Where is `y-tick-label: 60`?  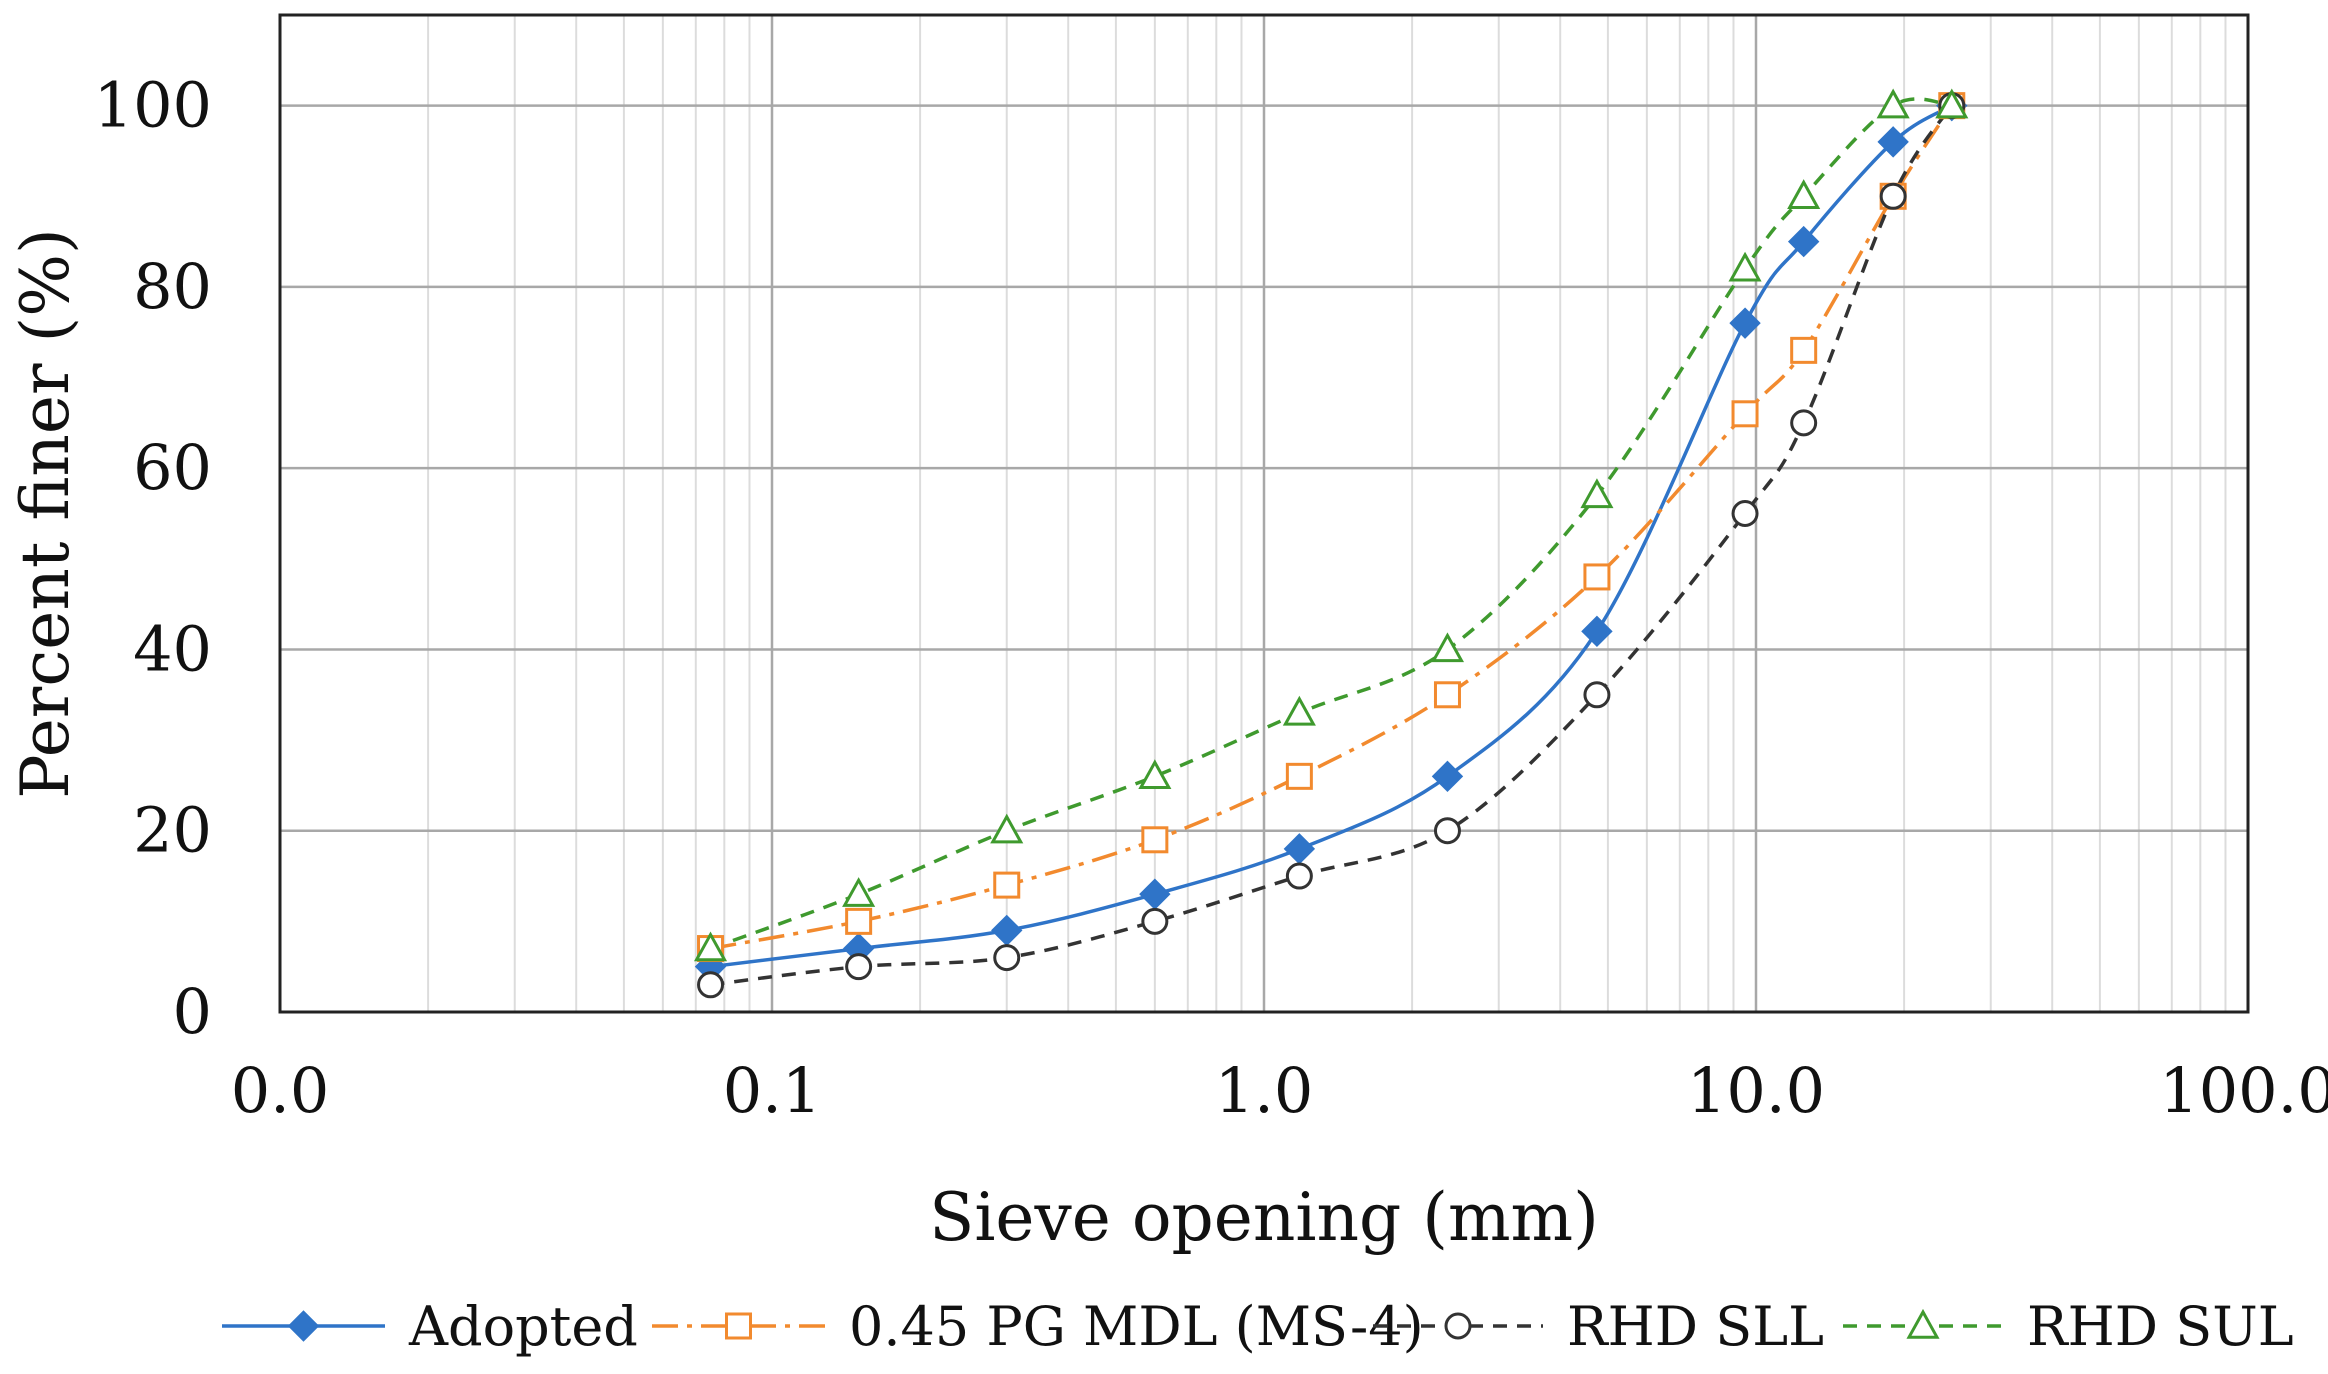 y-tick-label: 60 is located at coordinates (172, 467).